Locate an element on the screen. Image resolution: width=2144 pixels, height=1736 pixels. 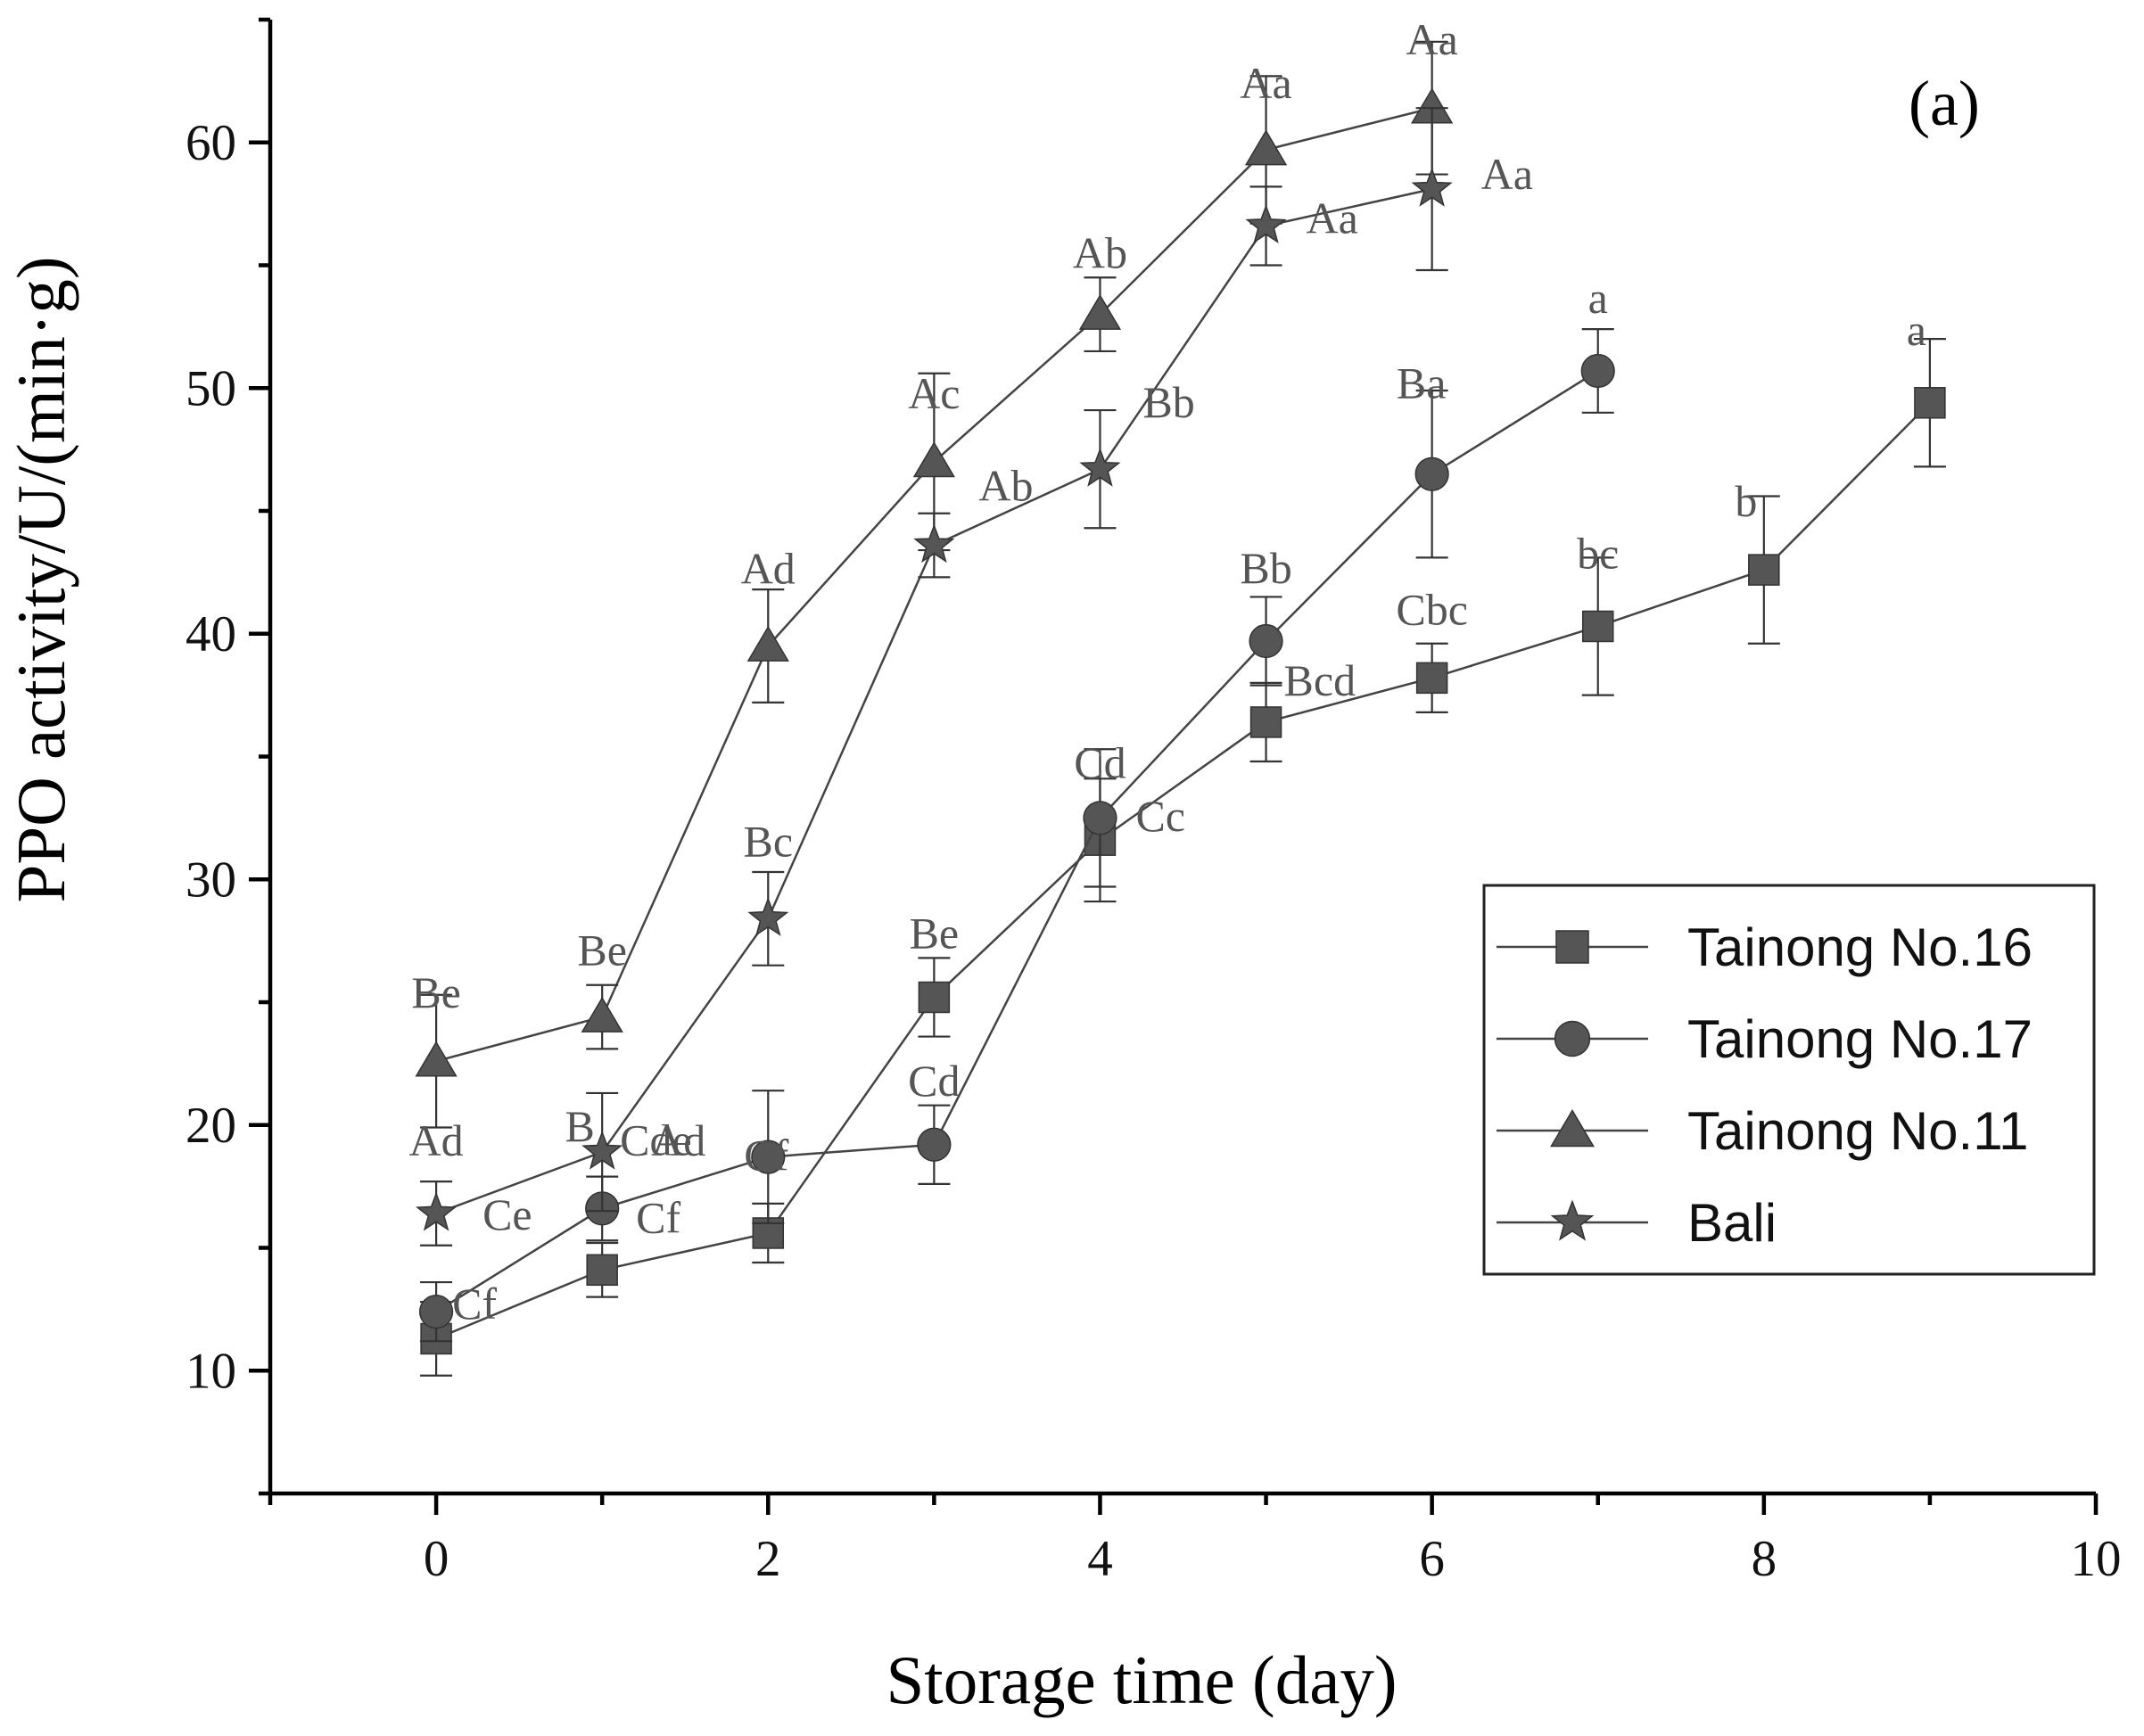
legend-entry-tainong-no-11: Tainong No.11 is located at coordinates (1763, 1131).